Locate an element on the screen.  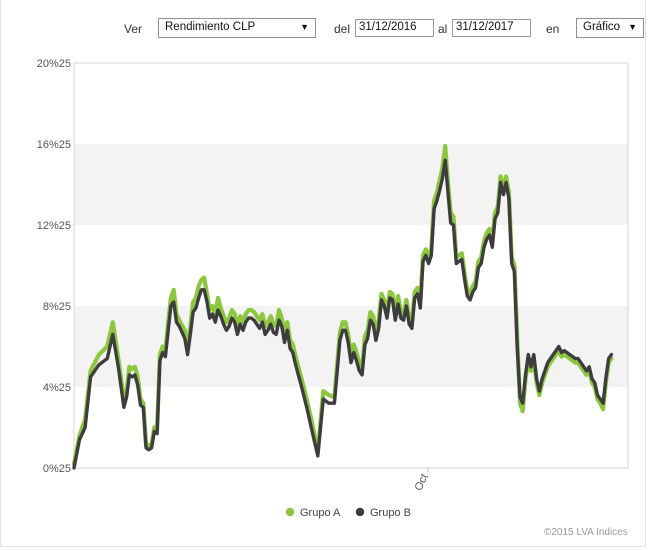
legend: Grupo A Grupo B is located at coordinates (348, 513).